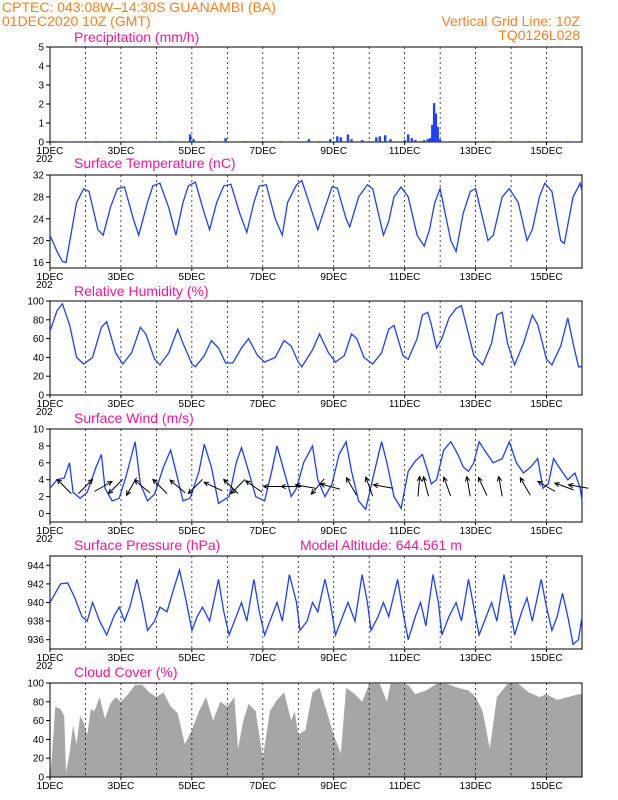 This screenshot has height=800, width=618. I want to click on y-tick-label: 10, so click(39, 430).